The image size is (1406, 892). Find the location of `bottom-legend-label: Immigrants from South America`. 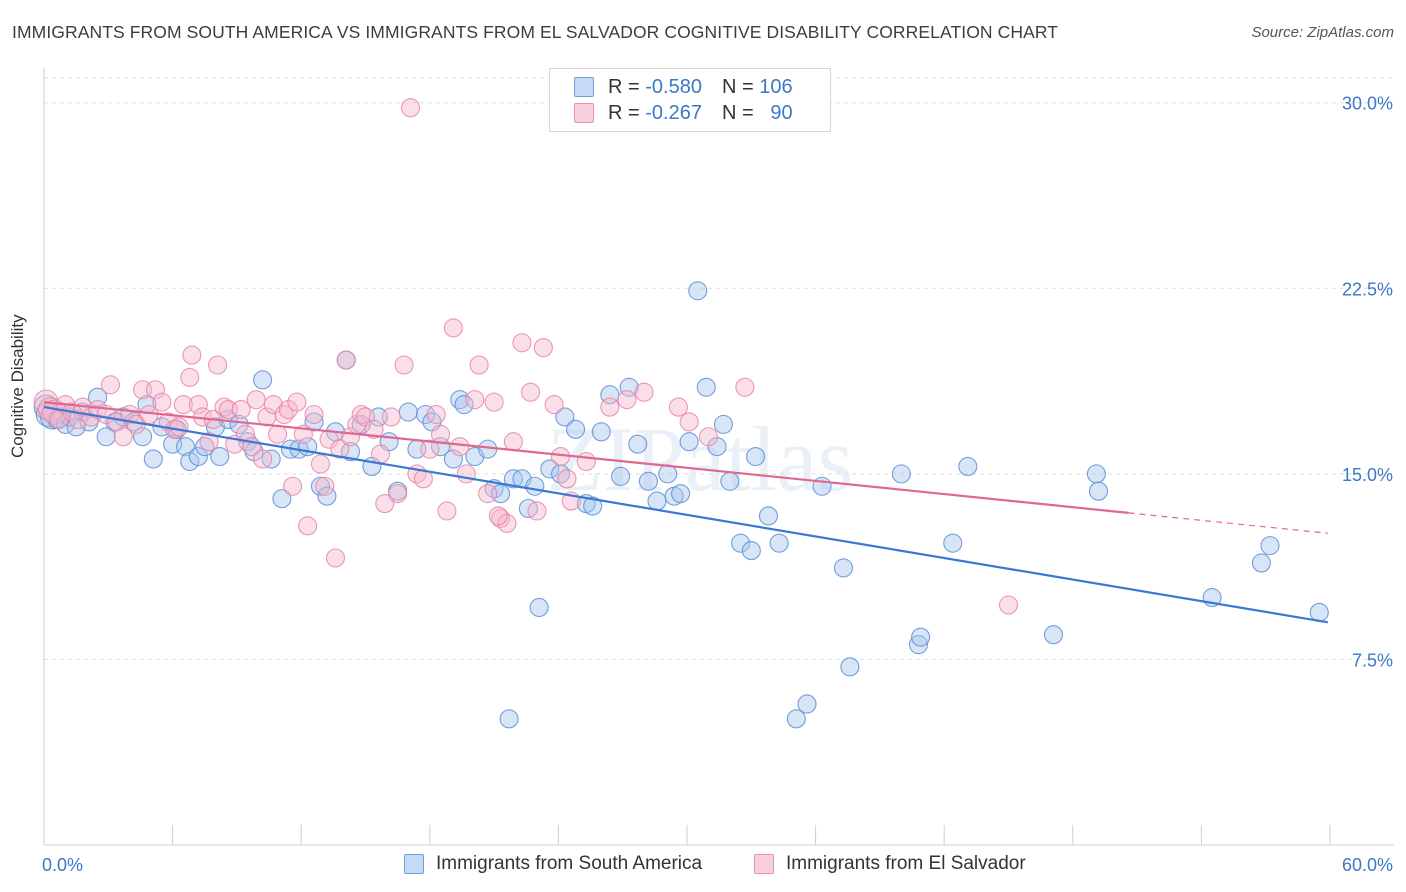

bottom-legend-label: Immigrants from South America is located at coordinates (569, 863).